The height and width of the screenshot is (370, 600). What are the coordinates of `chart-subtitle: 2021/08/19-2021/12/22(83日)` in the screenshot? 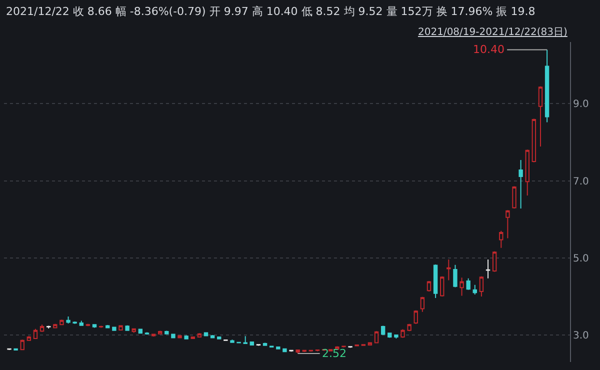 It's located at (493, 32).